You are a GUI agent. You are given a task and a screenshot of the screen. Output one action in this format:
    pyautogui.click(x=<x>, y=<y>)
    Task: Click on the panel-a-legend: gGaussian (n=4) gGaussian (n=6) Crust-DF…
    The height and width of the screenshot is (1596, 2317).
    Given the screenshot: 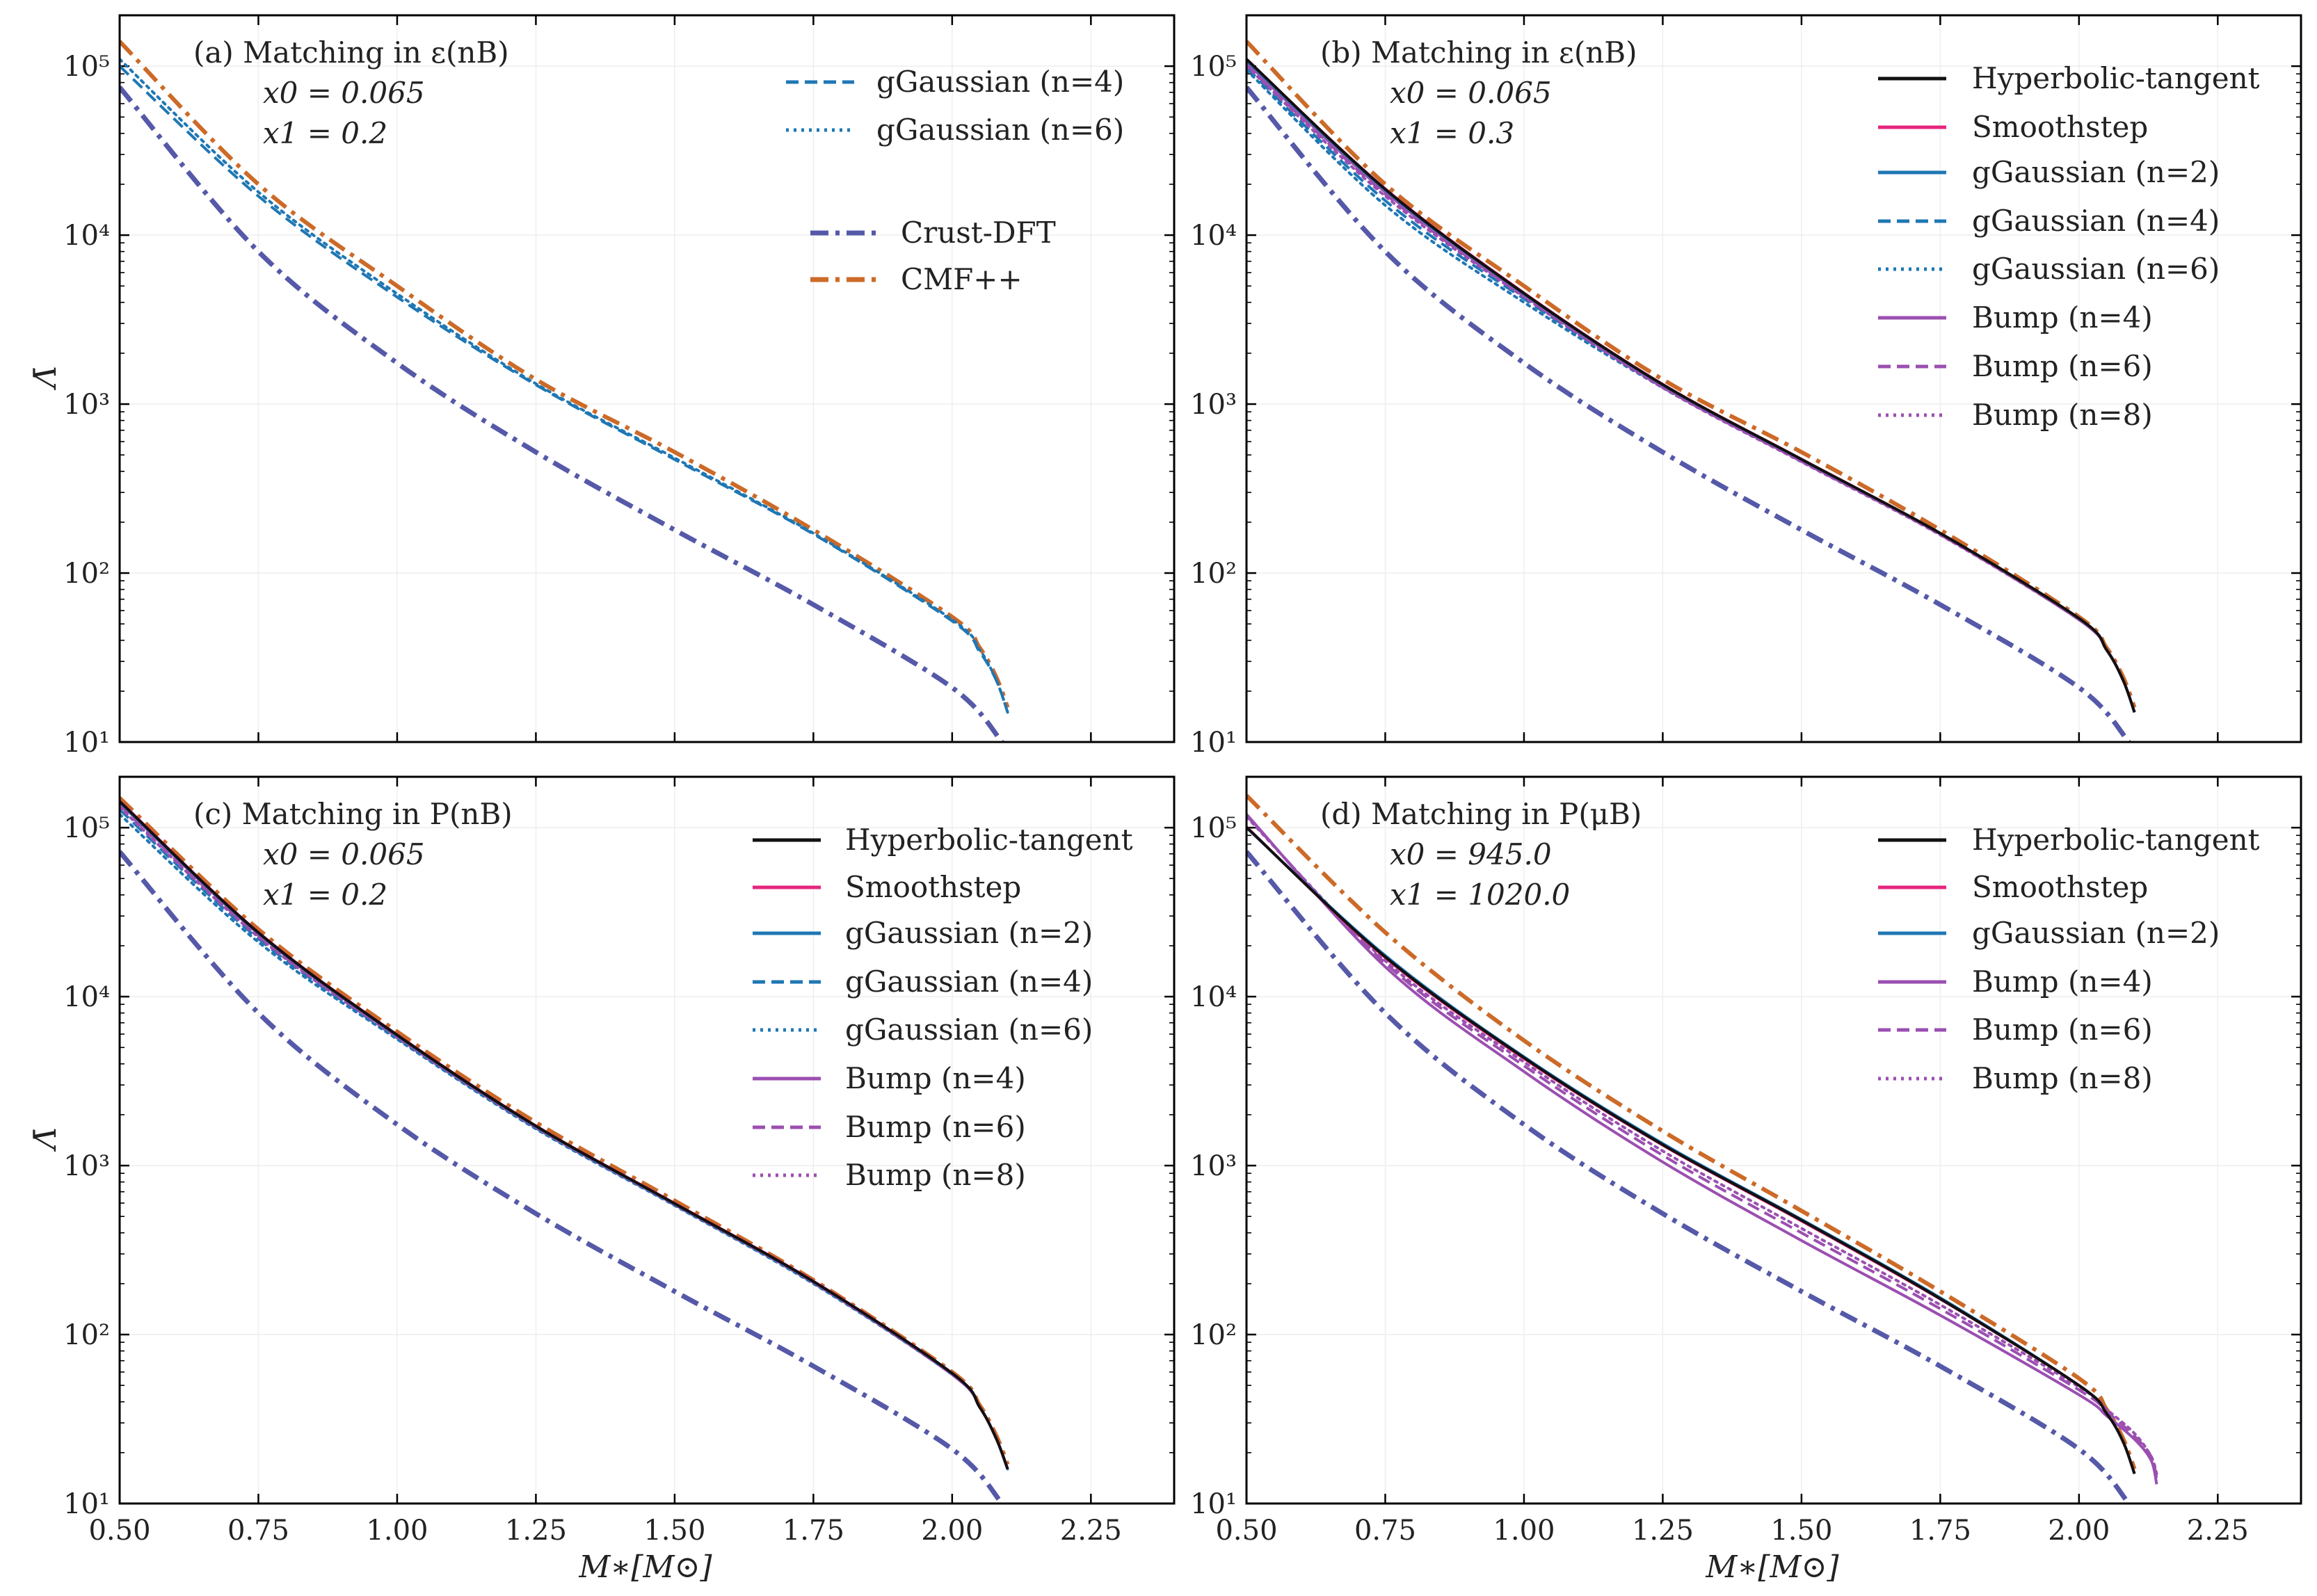 What is the action you would take?
    pyautogui.click(x=955, y=180)
    